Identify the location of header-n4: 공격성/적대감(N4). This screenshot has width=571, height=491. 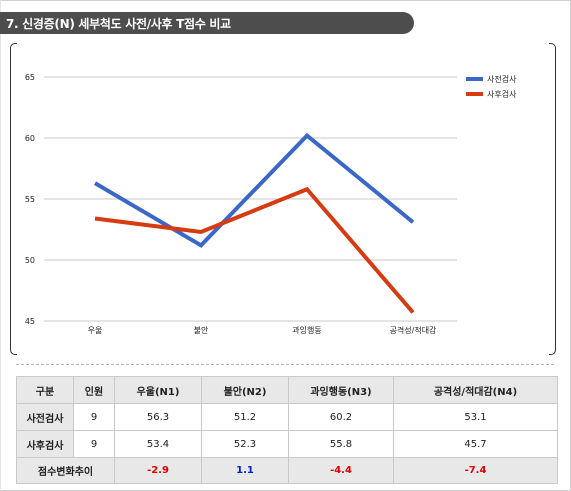
(475, 390).